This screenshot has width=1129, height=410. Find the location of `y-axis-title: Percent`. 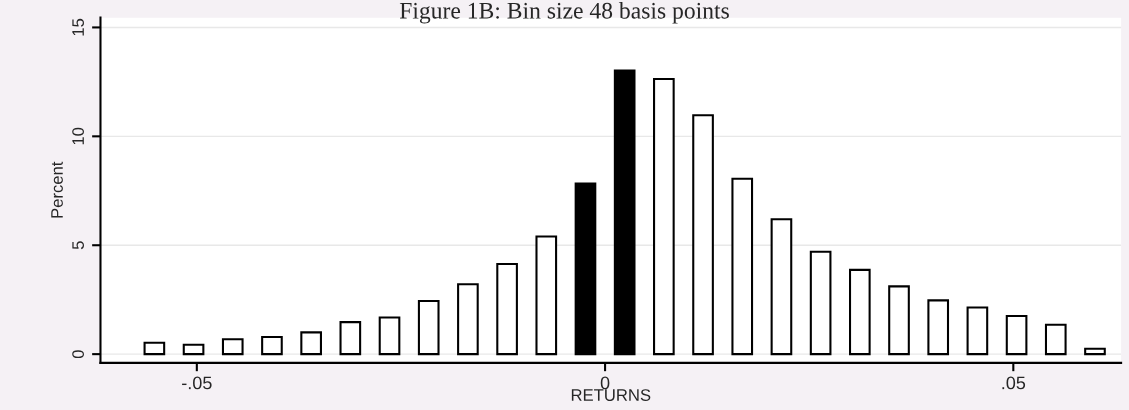

y-axis-title: Percent is located at coordinates (57, 189).